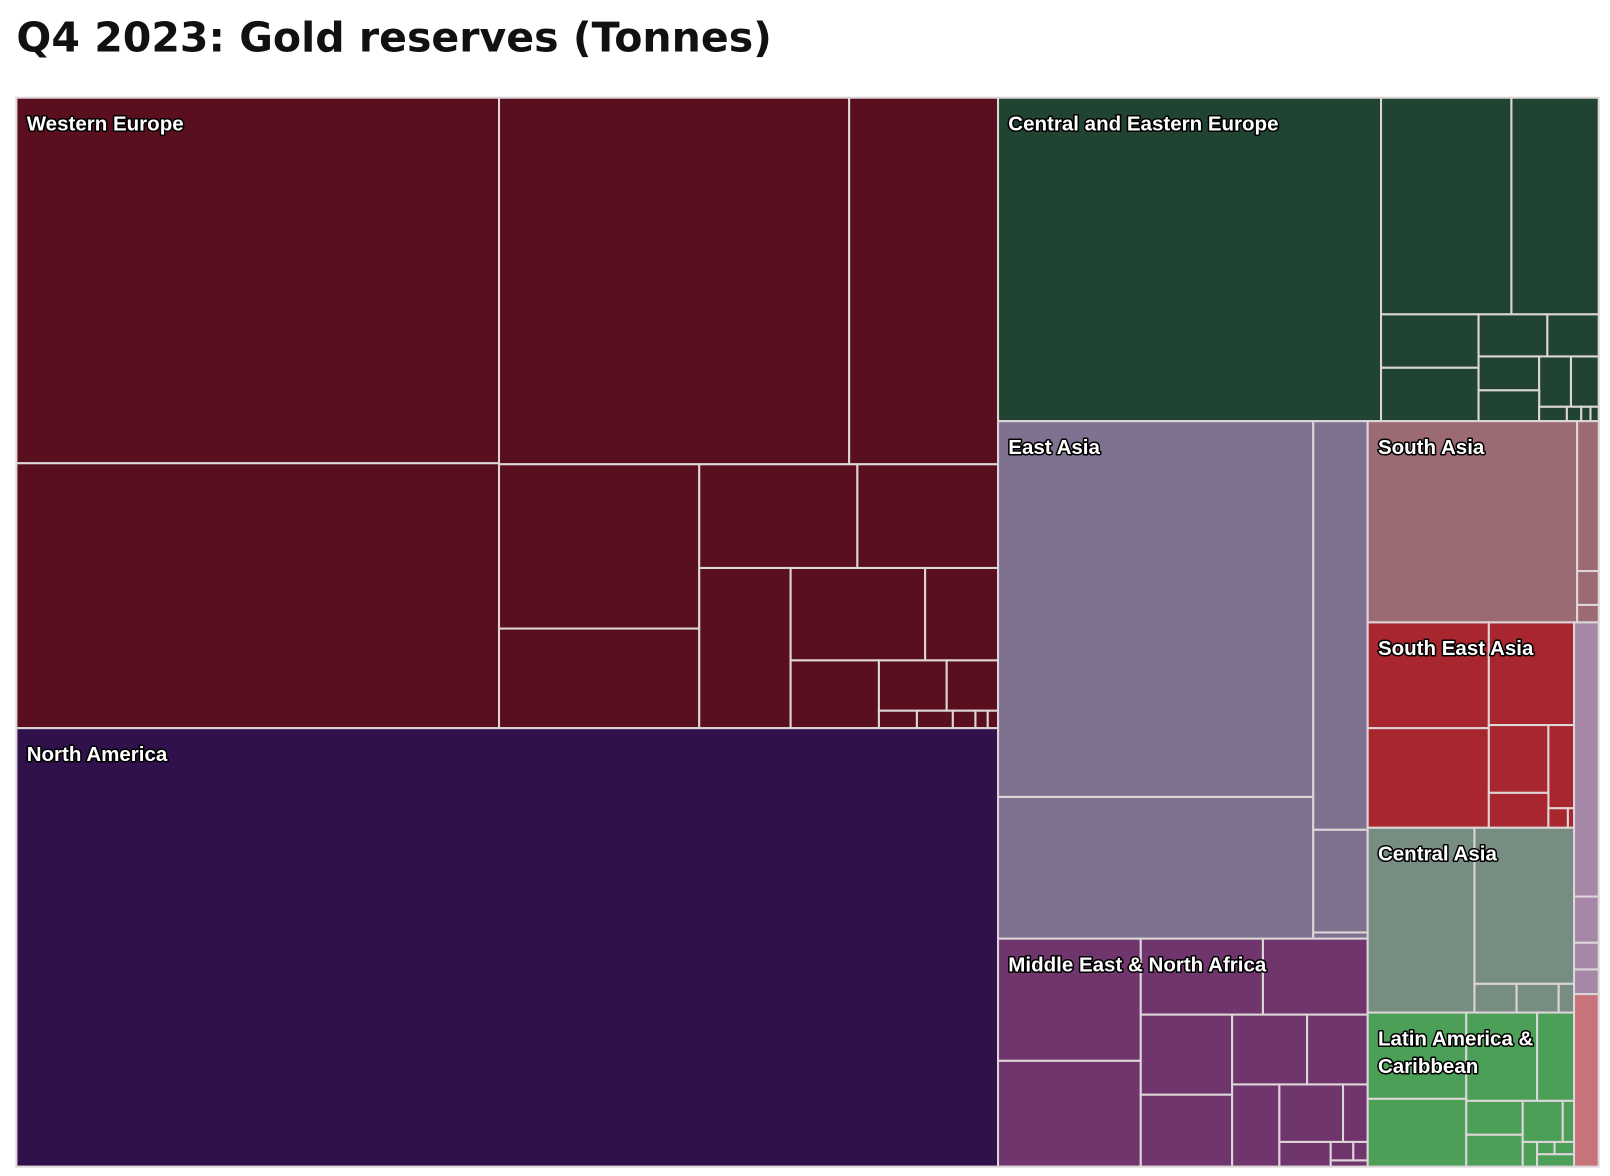 The width and height of the screenshot is (1610, 1176). What do you see at coordinates (1054, 447) in the screenshot?
I see `region-label-ea: East Asia` at bounding box center [1054, 447].